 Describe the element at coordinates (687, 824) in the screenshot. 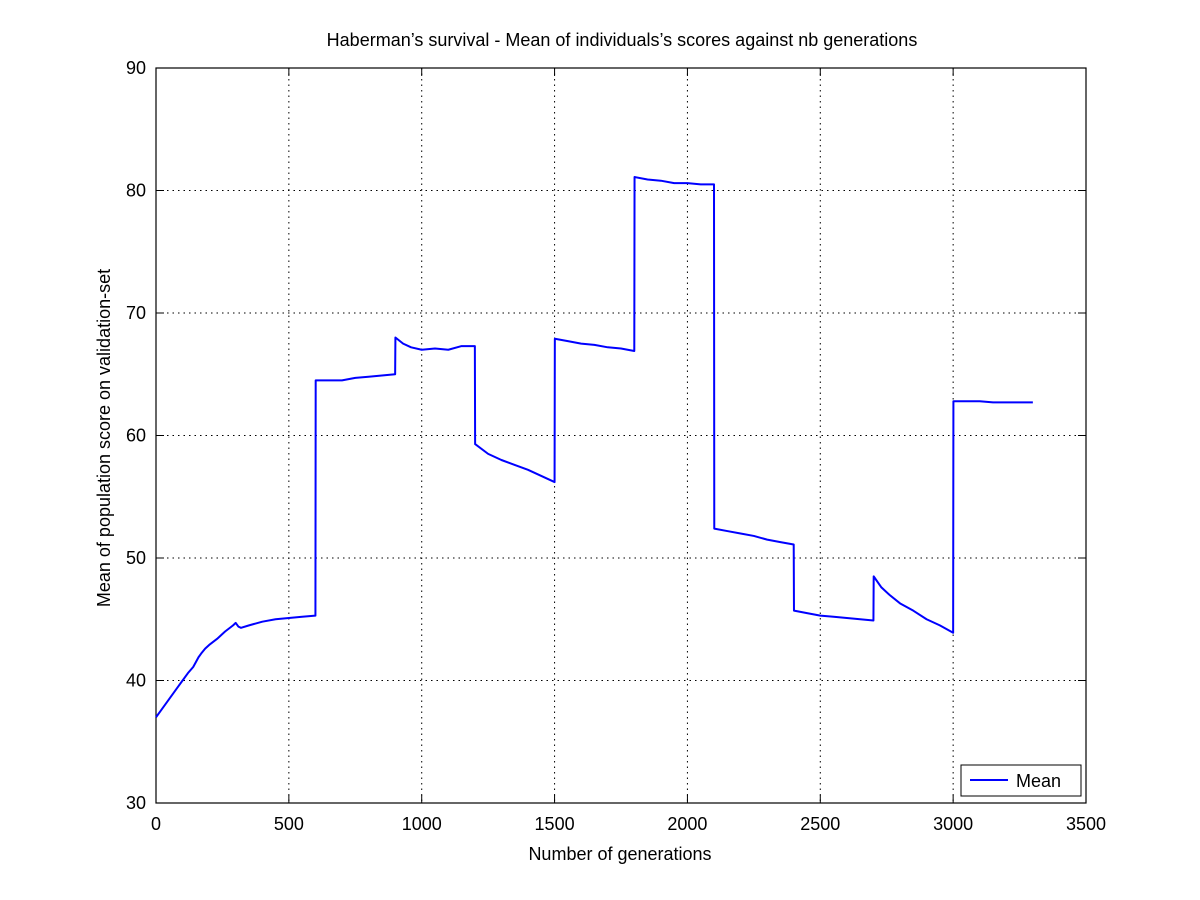

I see `x-tick-label: 2000` at that location.